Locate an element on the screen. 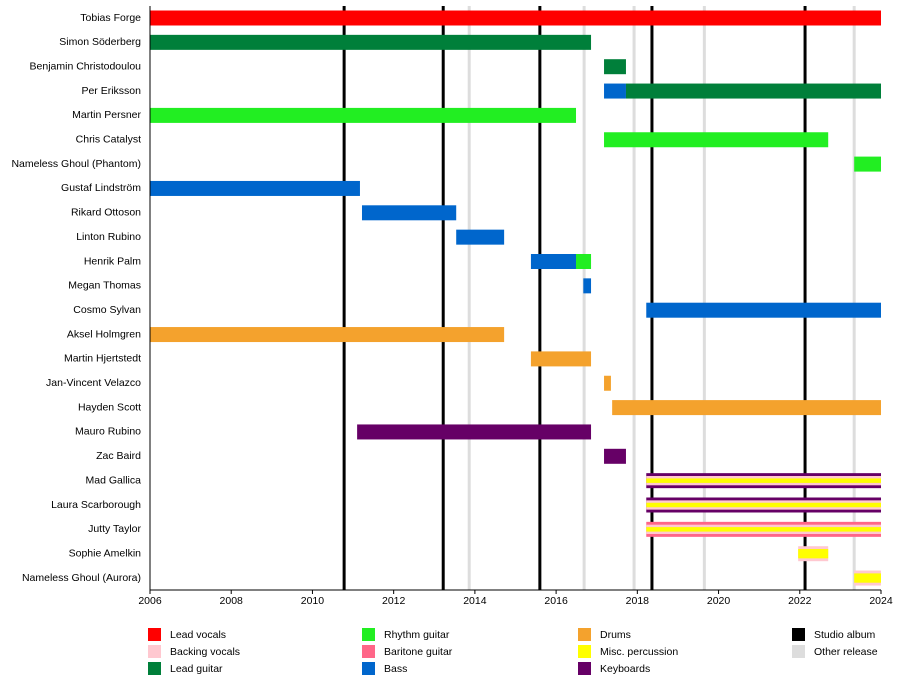  x-tick-label: 2016 is located at coordinates (556, 601).